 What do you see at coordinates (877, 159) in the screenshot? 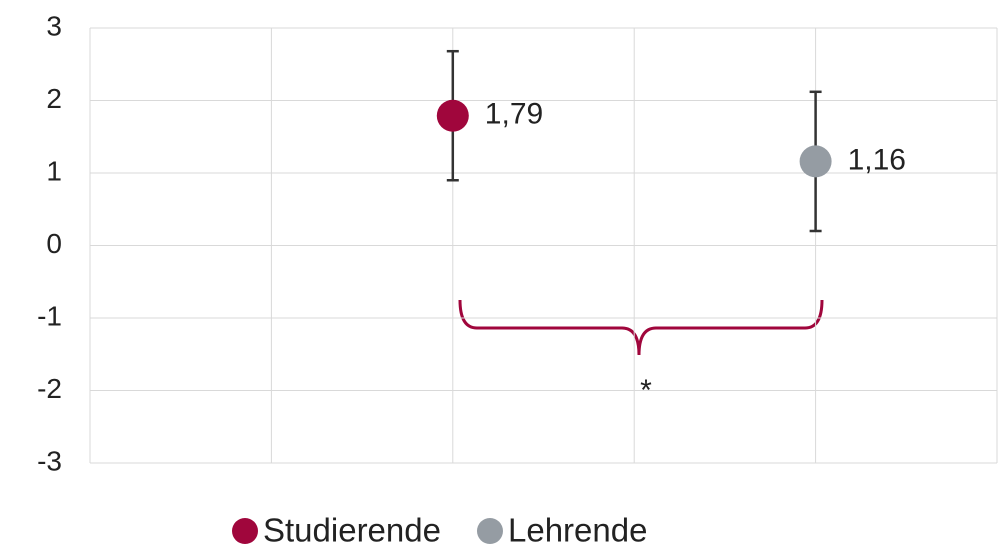
I see `data-label: 1,16` at bounding box center [877, 159].